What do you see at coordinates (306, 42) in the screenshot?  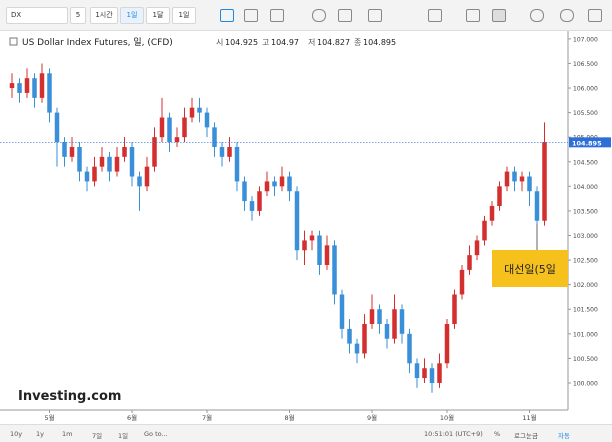 I see `ohlc-header: 시 104.925 고 104.97 저 104.827 종 104.895` at bounding box center [306, 42].